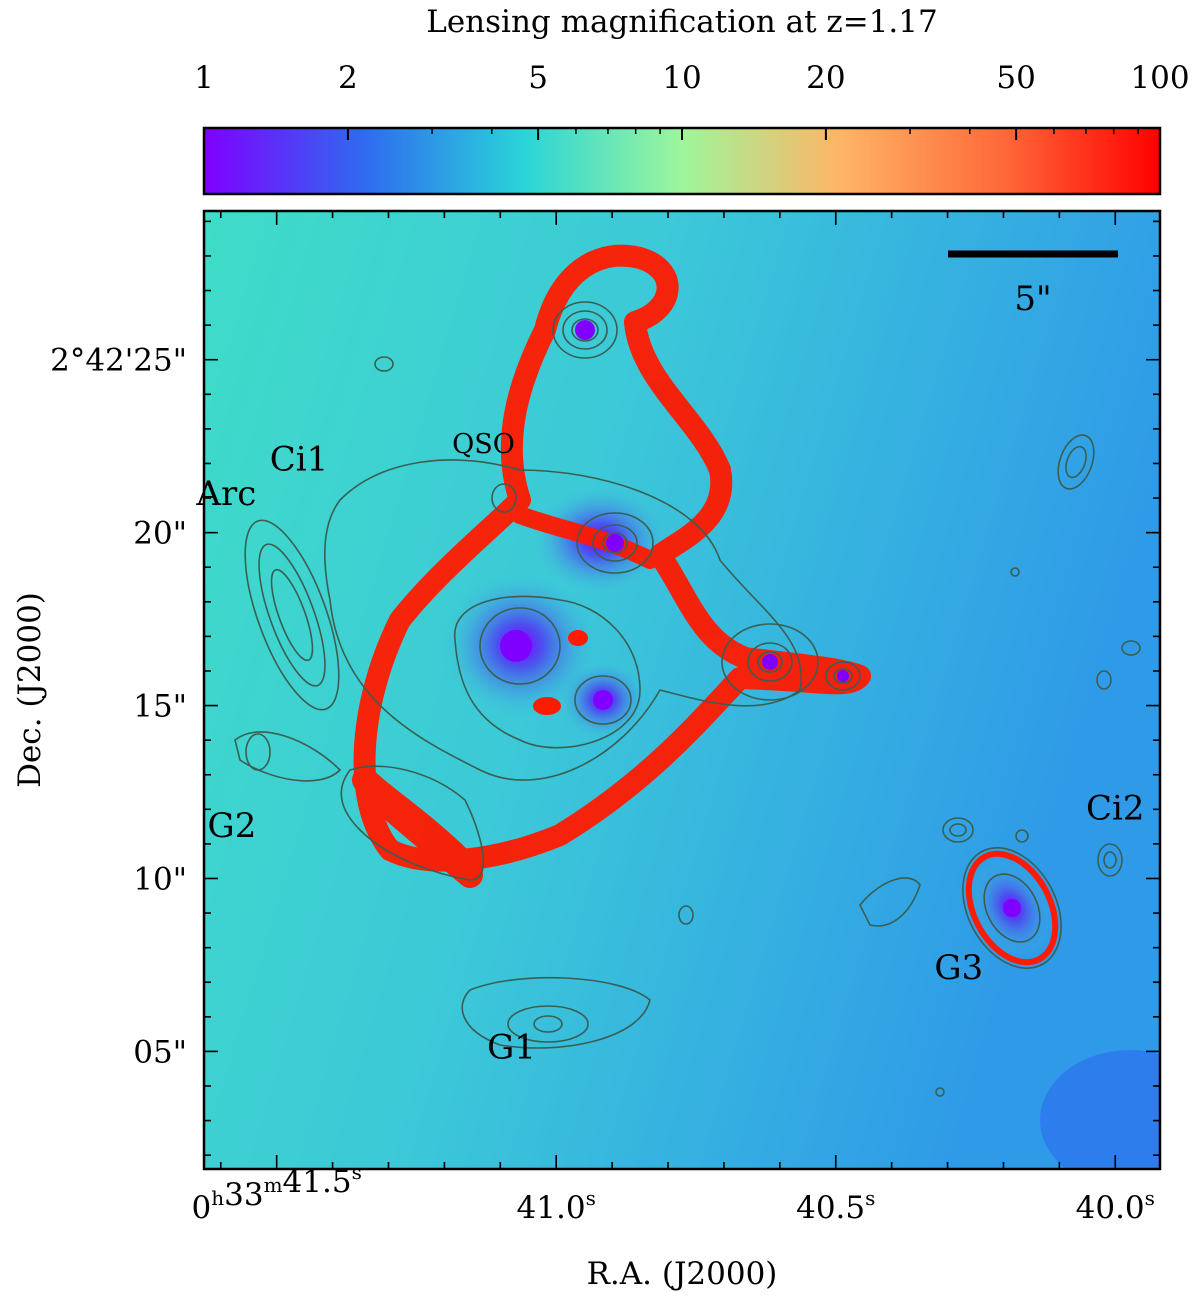  Describe the element at coordinates (118, 707) in the screenshot. I see `y-tick-labels: 05" 10" 15" 20" 2°42'25"` at that location.